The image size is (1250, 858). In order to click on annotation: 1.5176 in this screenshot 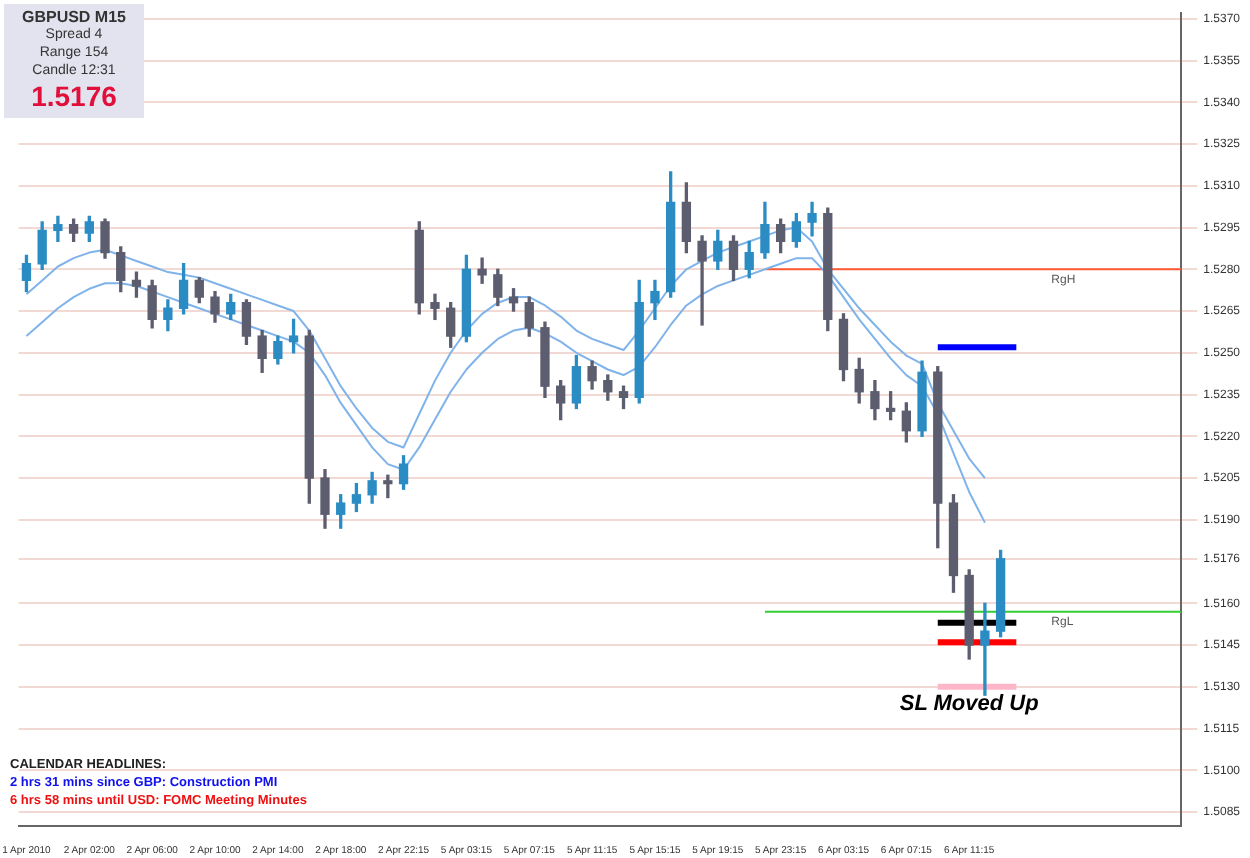, I will do `click(74, 96)`.